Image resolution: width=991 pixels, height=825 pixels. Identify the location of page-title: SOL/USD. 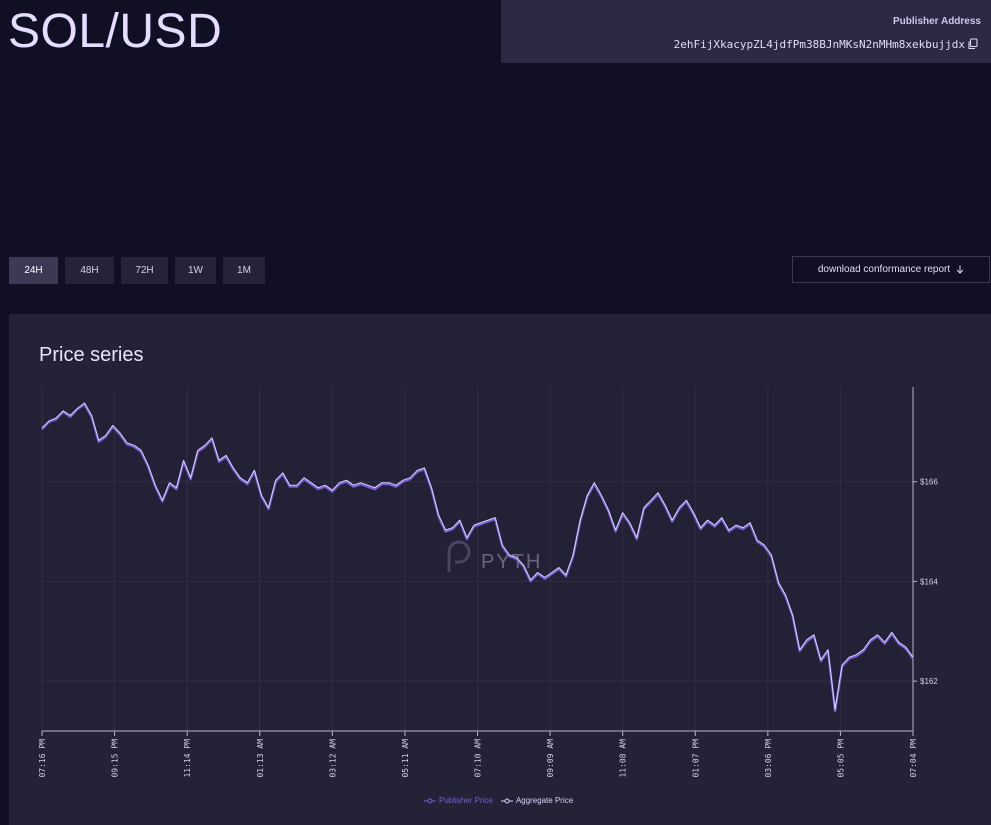
(115, 31).